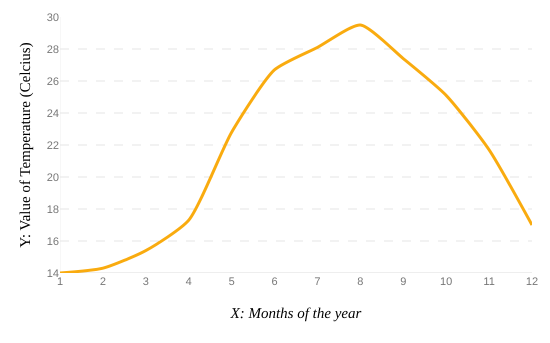 Image resolution: width=550 pixels, height=343 pixels. Describe the element at coordinates (532, 282) in the screenshot. I see `x-tick-label: 12` at that location.